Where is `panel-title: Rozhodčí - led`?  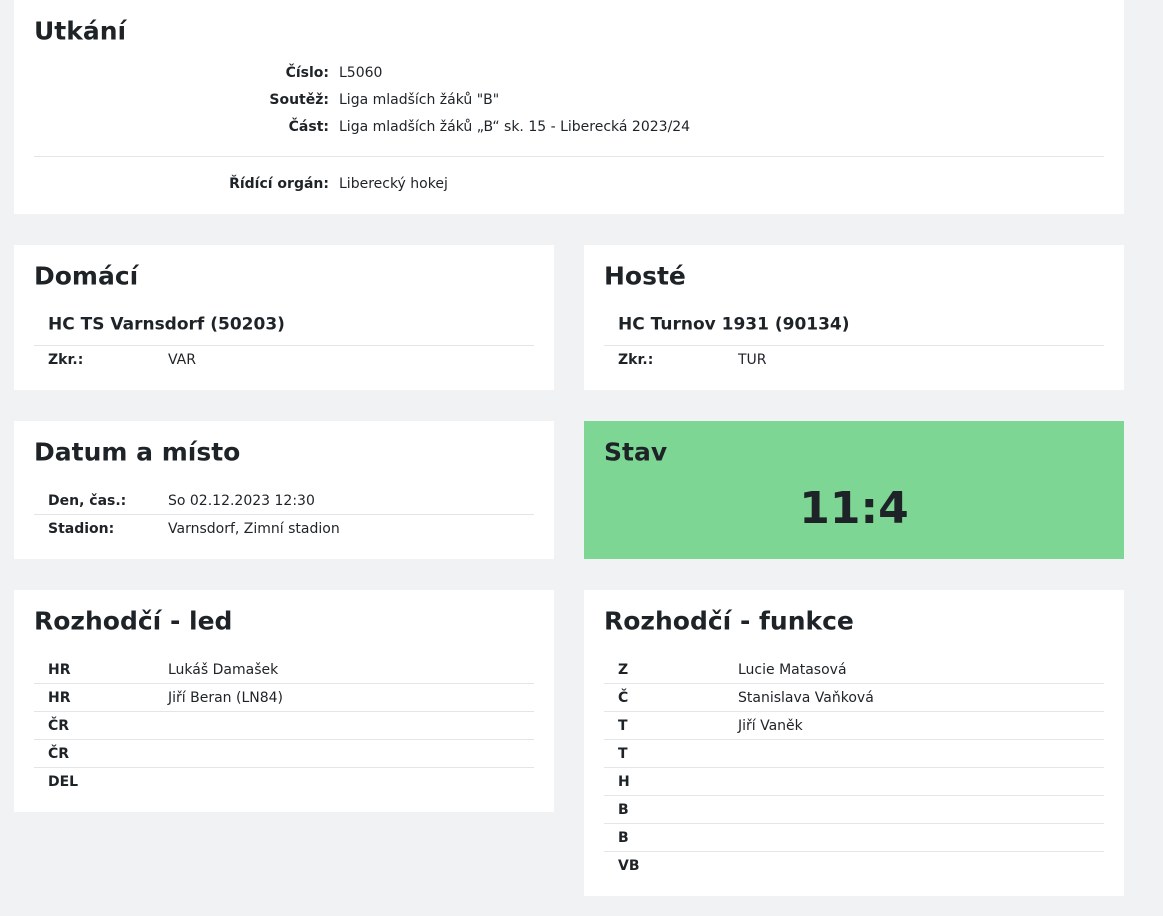
panel-title: Rozhodčí - led is located at coordinates (133, 621).